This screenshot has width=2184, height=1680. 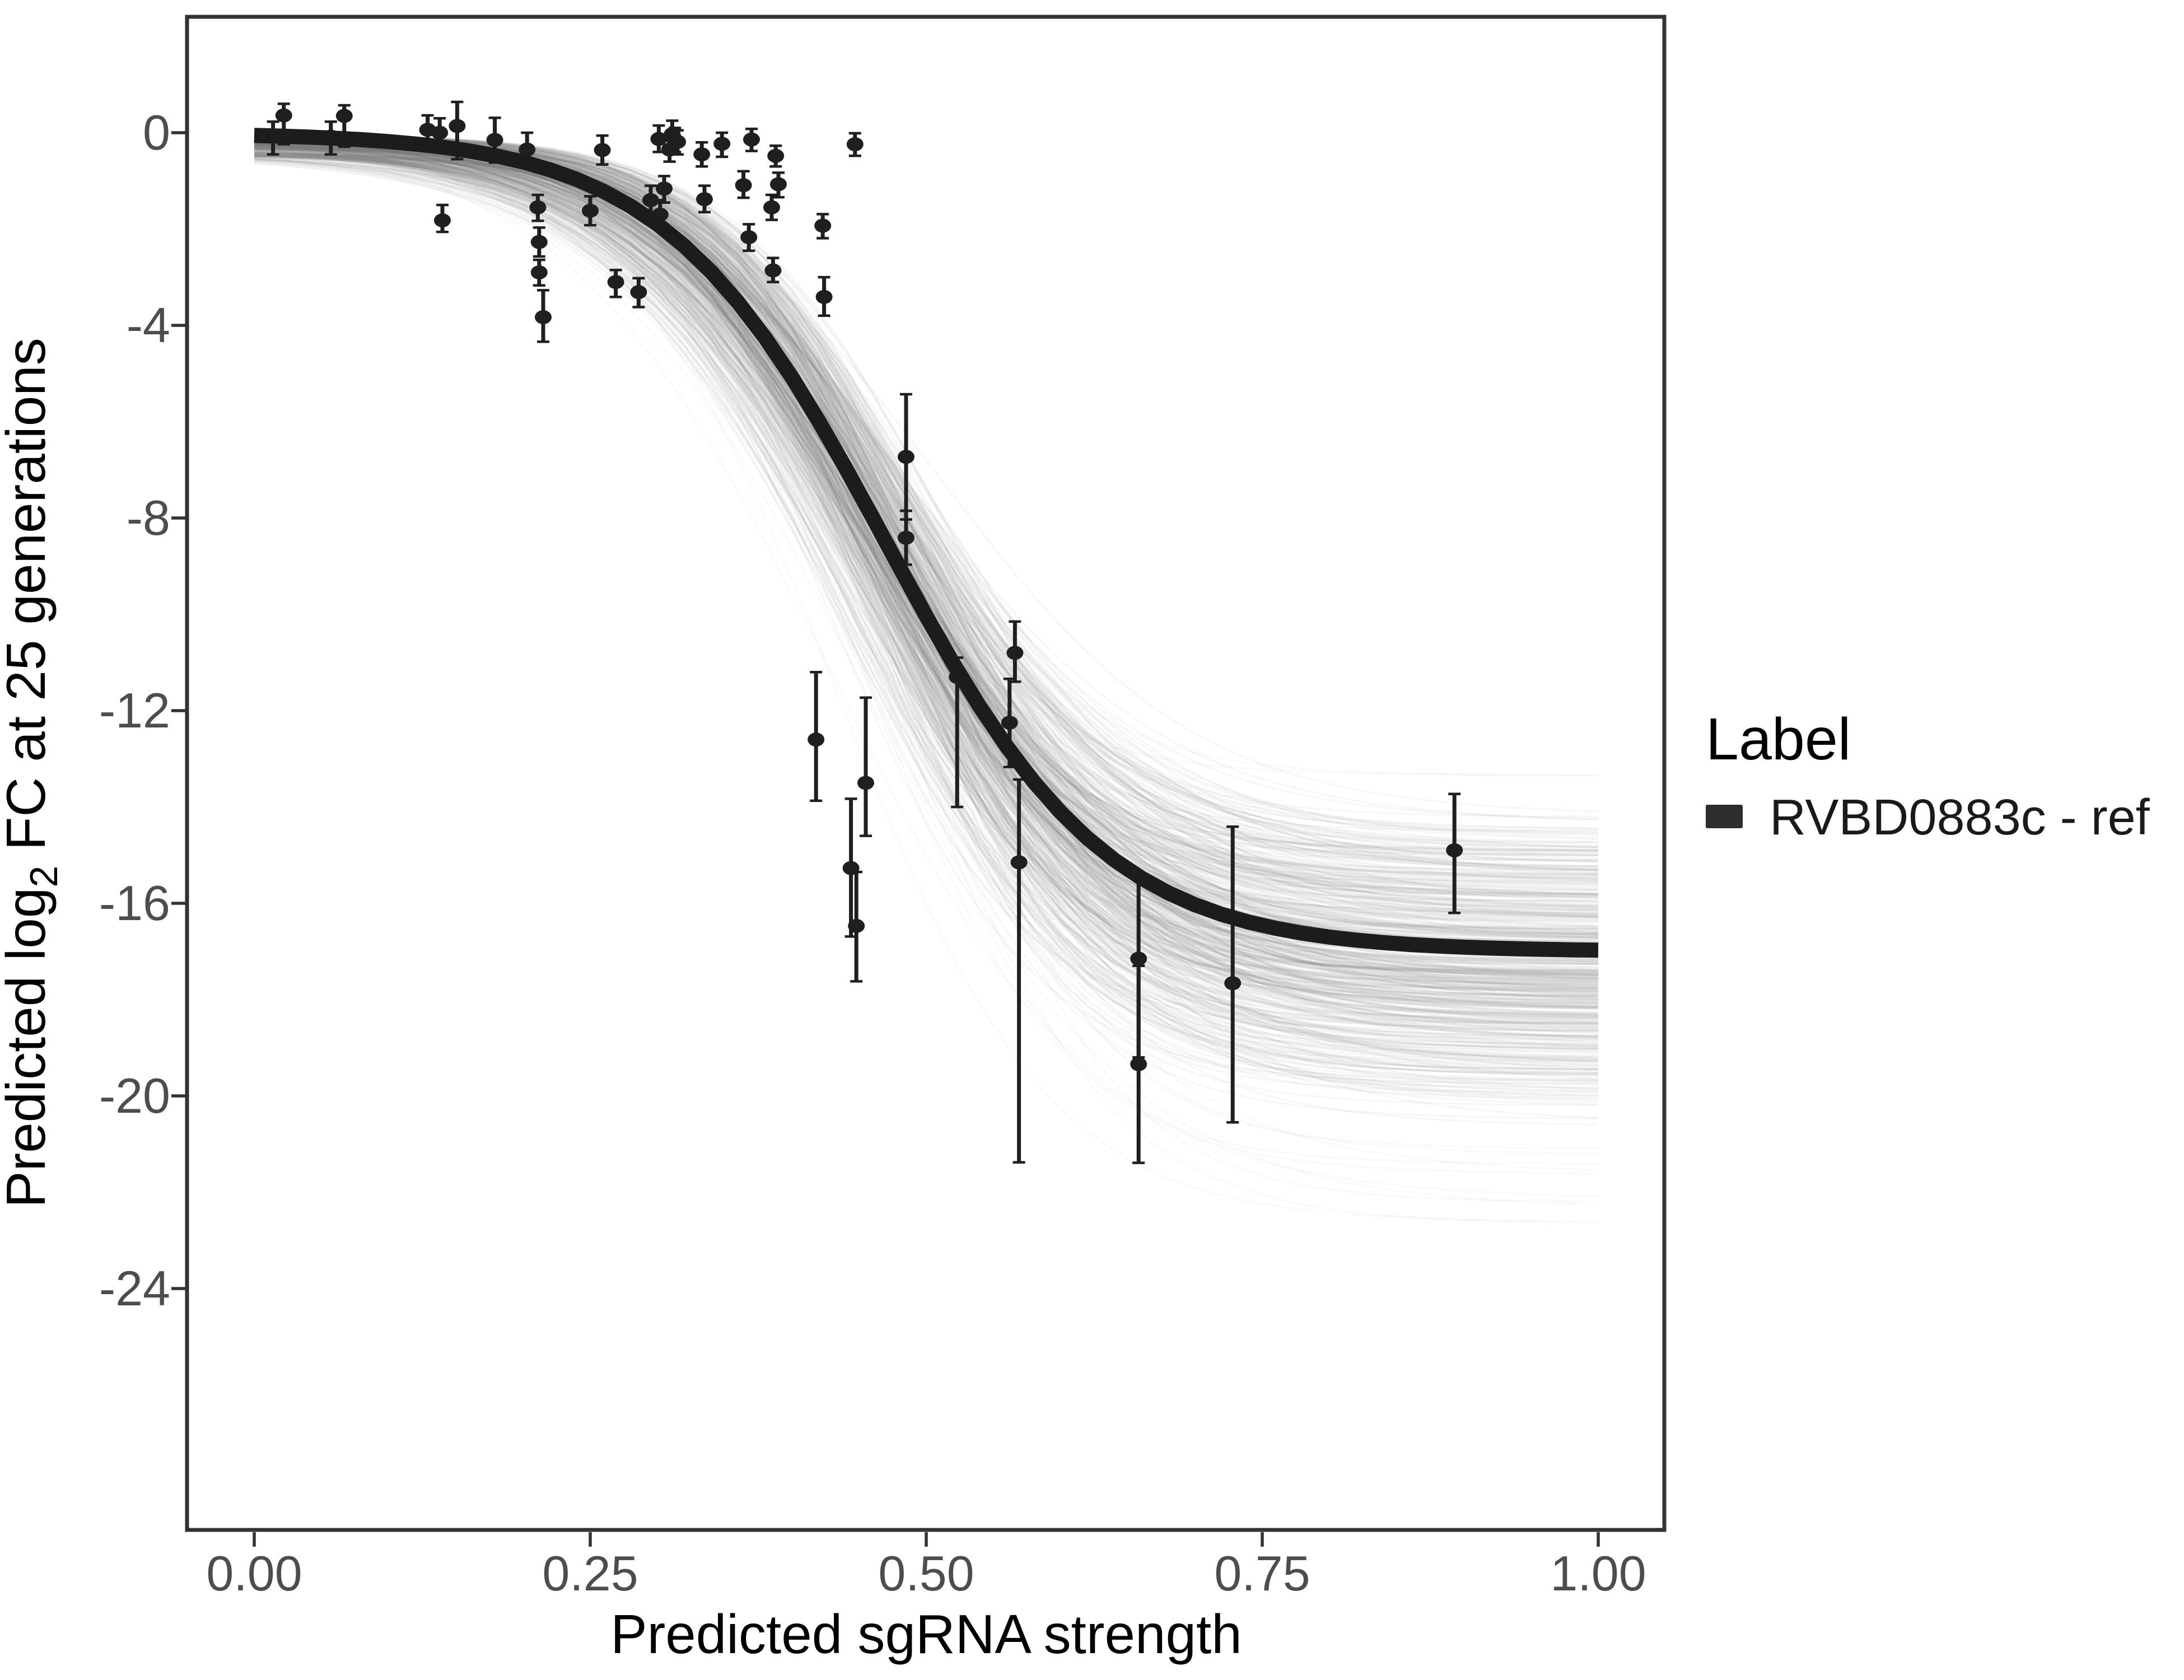 What do you see at coordinates (135, 1289) in the screenshot?
I see `y-tick-label: -24` at bounding box center [135, 1289].